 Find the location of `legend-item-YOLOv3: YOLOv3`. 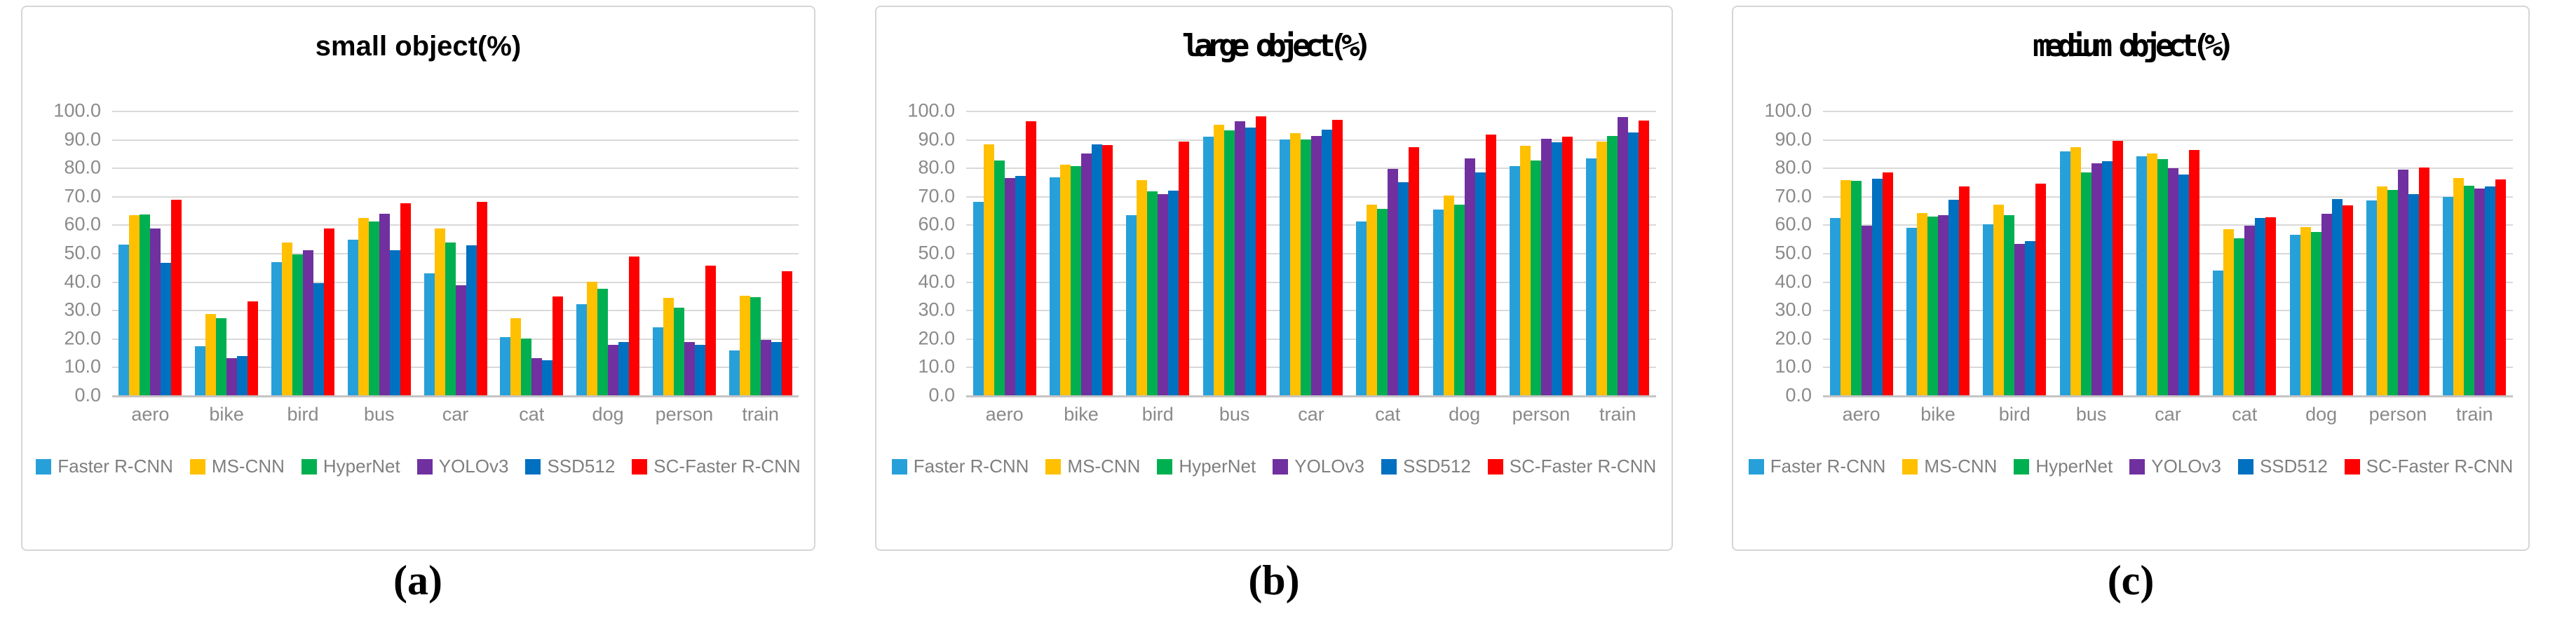

legend-item-YOLOv3: YOLOv3 is located at coordinates (462, 466).